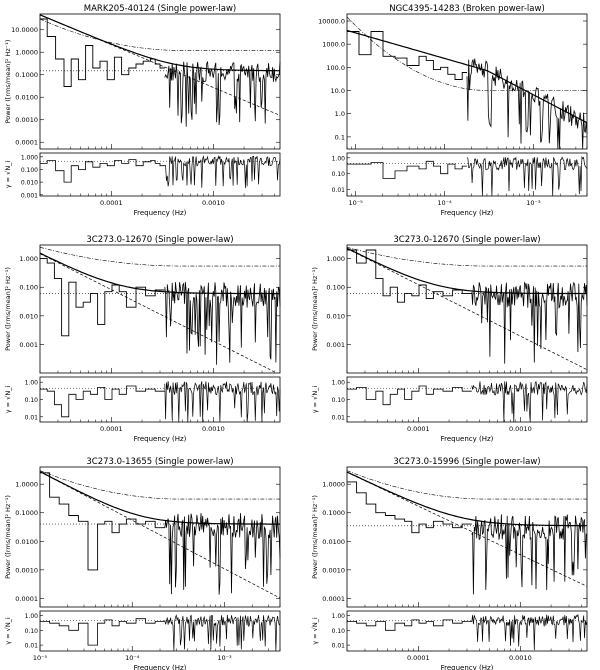 This screenshot has height=670, width=600. I want to click on chart-title: MARK205-40124 (Single power-law), so click(160, 9).